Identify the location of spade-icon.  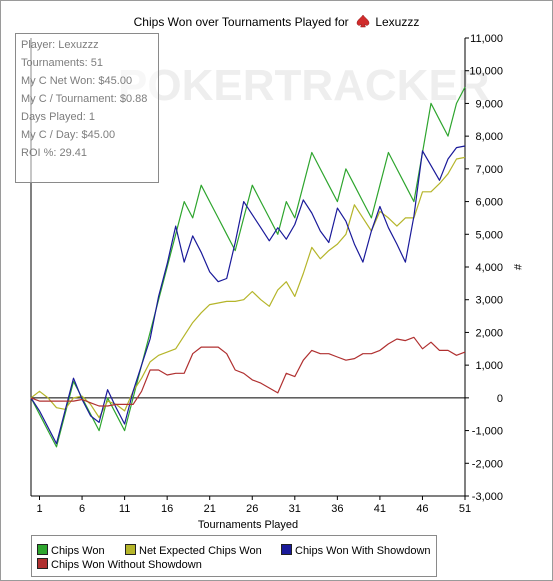
(363, 21).